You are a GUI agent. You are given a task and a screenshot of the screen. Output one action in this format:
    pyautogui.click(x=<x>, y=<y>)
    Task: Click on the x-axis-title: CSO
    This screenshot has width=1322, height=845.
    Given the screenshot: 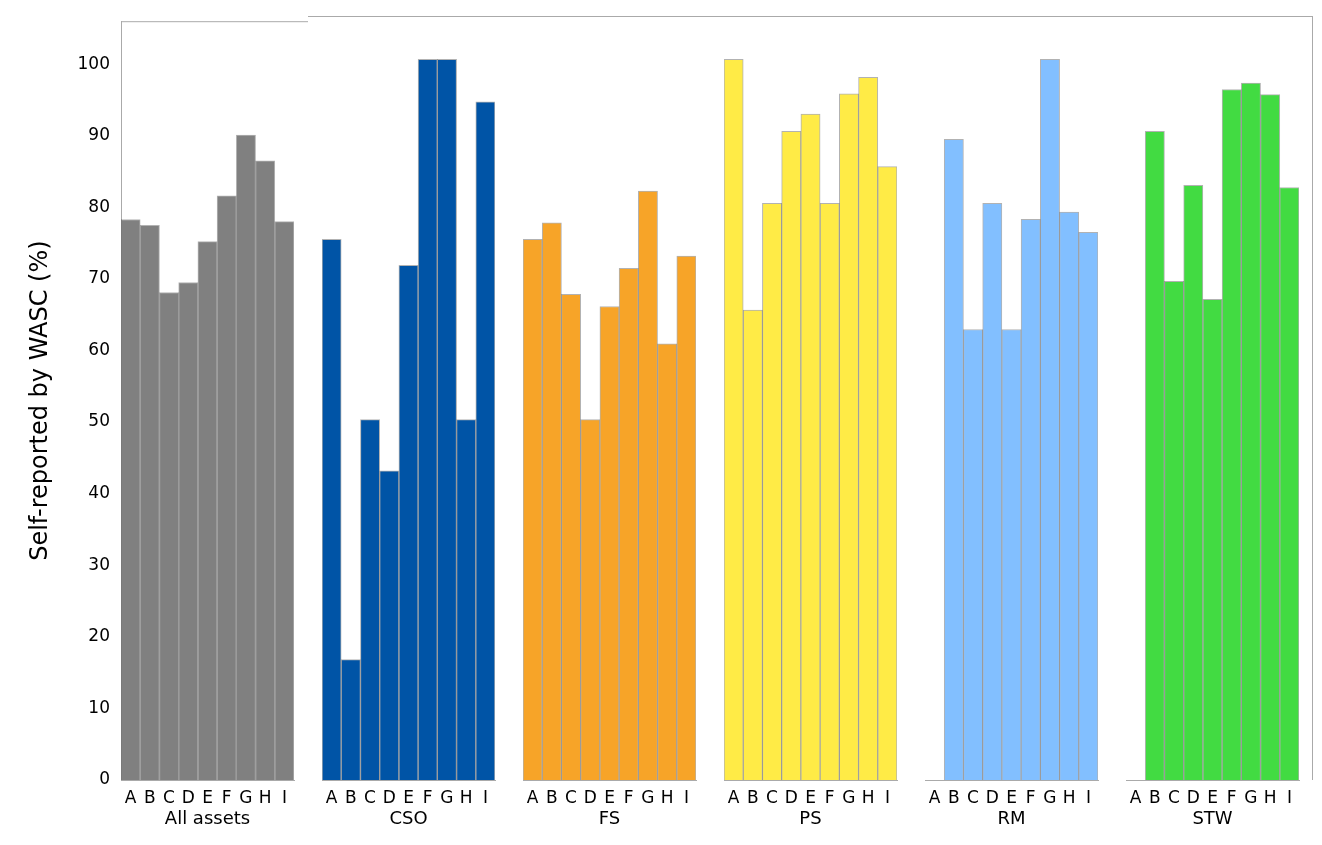 What is the action you would take?
    pyautogui.click(x=408, y=817)
    